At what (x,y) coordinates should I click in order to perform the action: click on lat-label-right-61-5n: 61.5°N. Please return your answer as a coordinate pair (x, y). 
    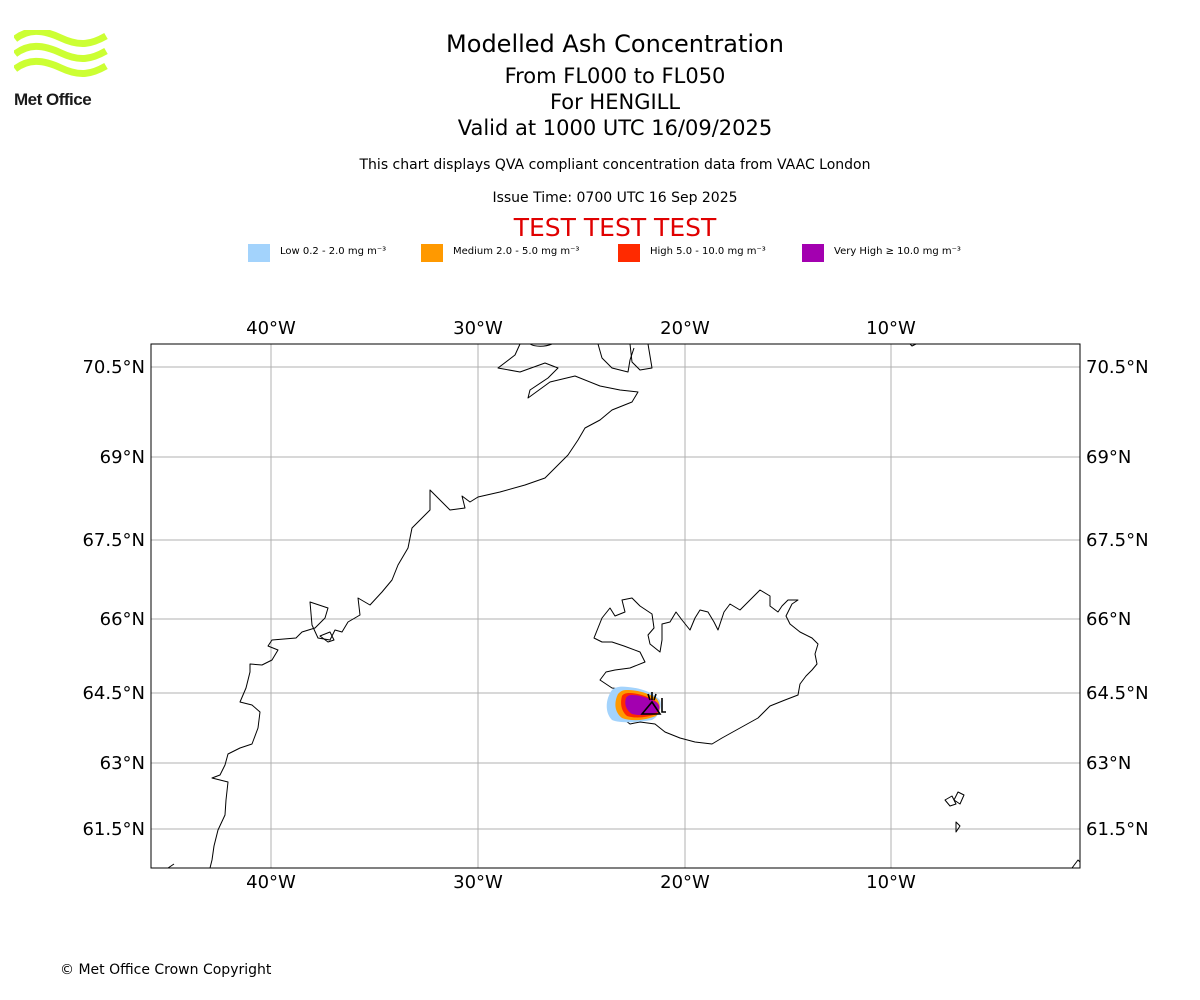
    Looking at the image, I should click on (1117, 829).